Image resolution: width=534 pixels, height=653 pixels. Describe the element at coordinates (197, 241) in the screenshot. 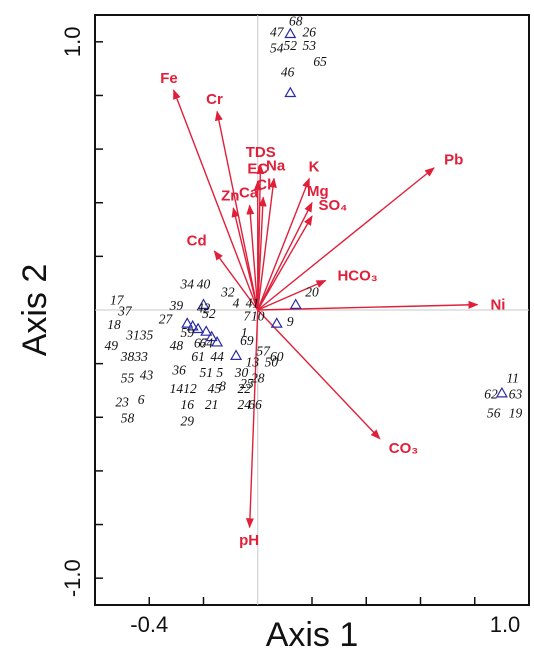

I see `vector-label-cd: Cd` at that location.